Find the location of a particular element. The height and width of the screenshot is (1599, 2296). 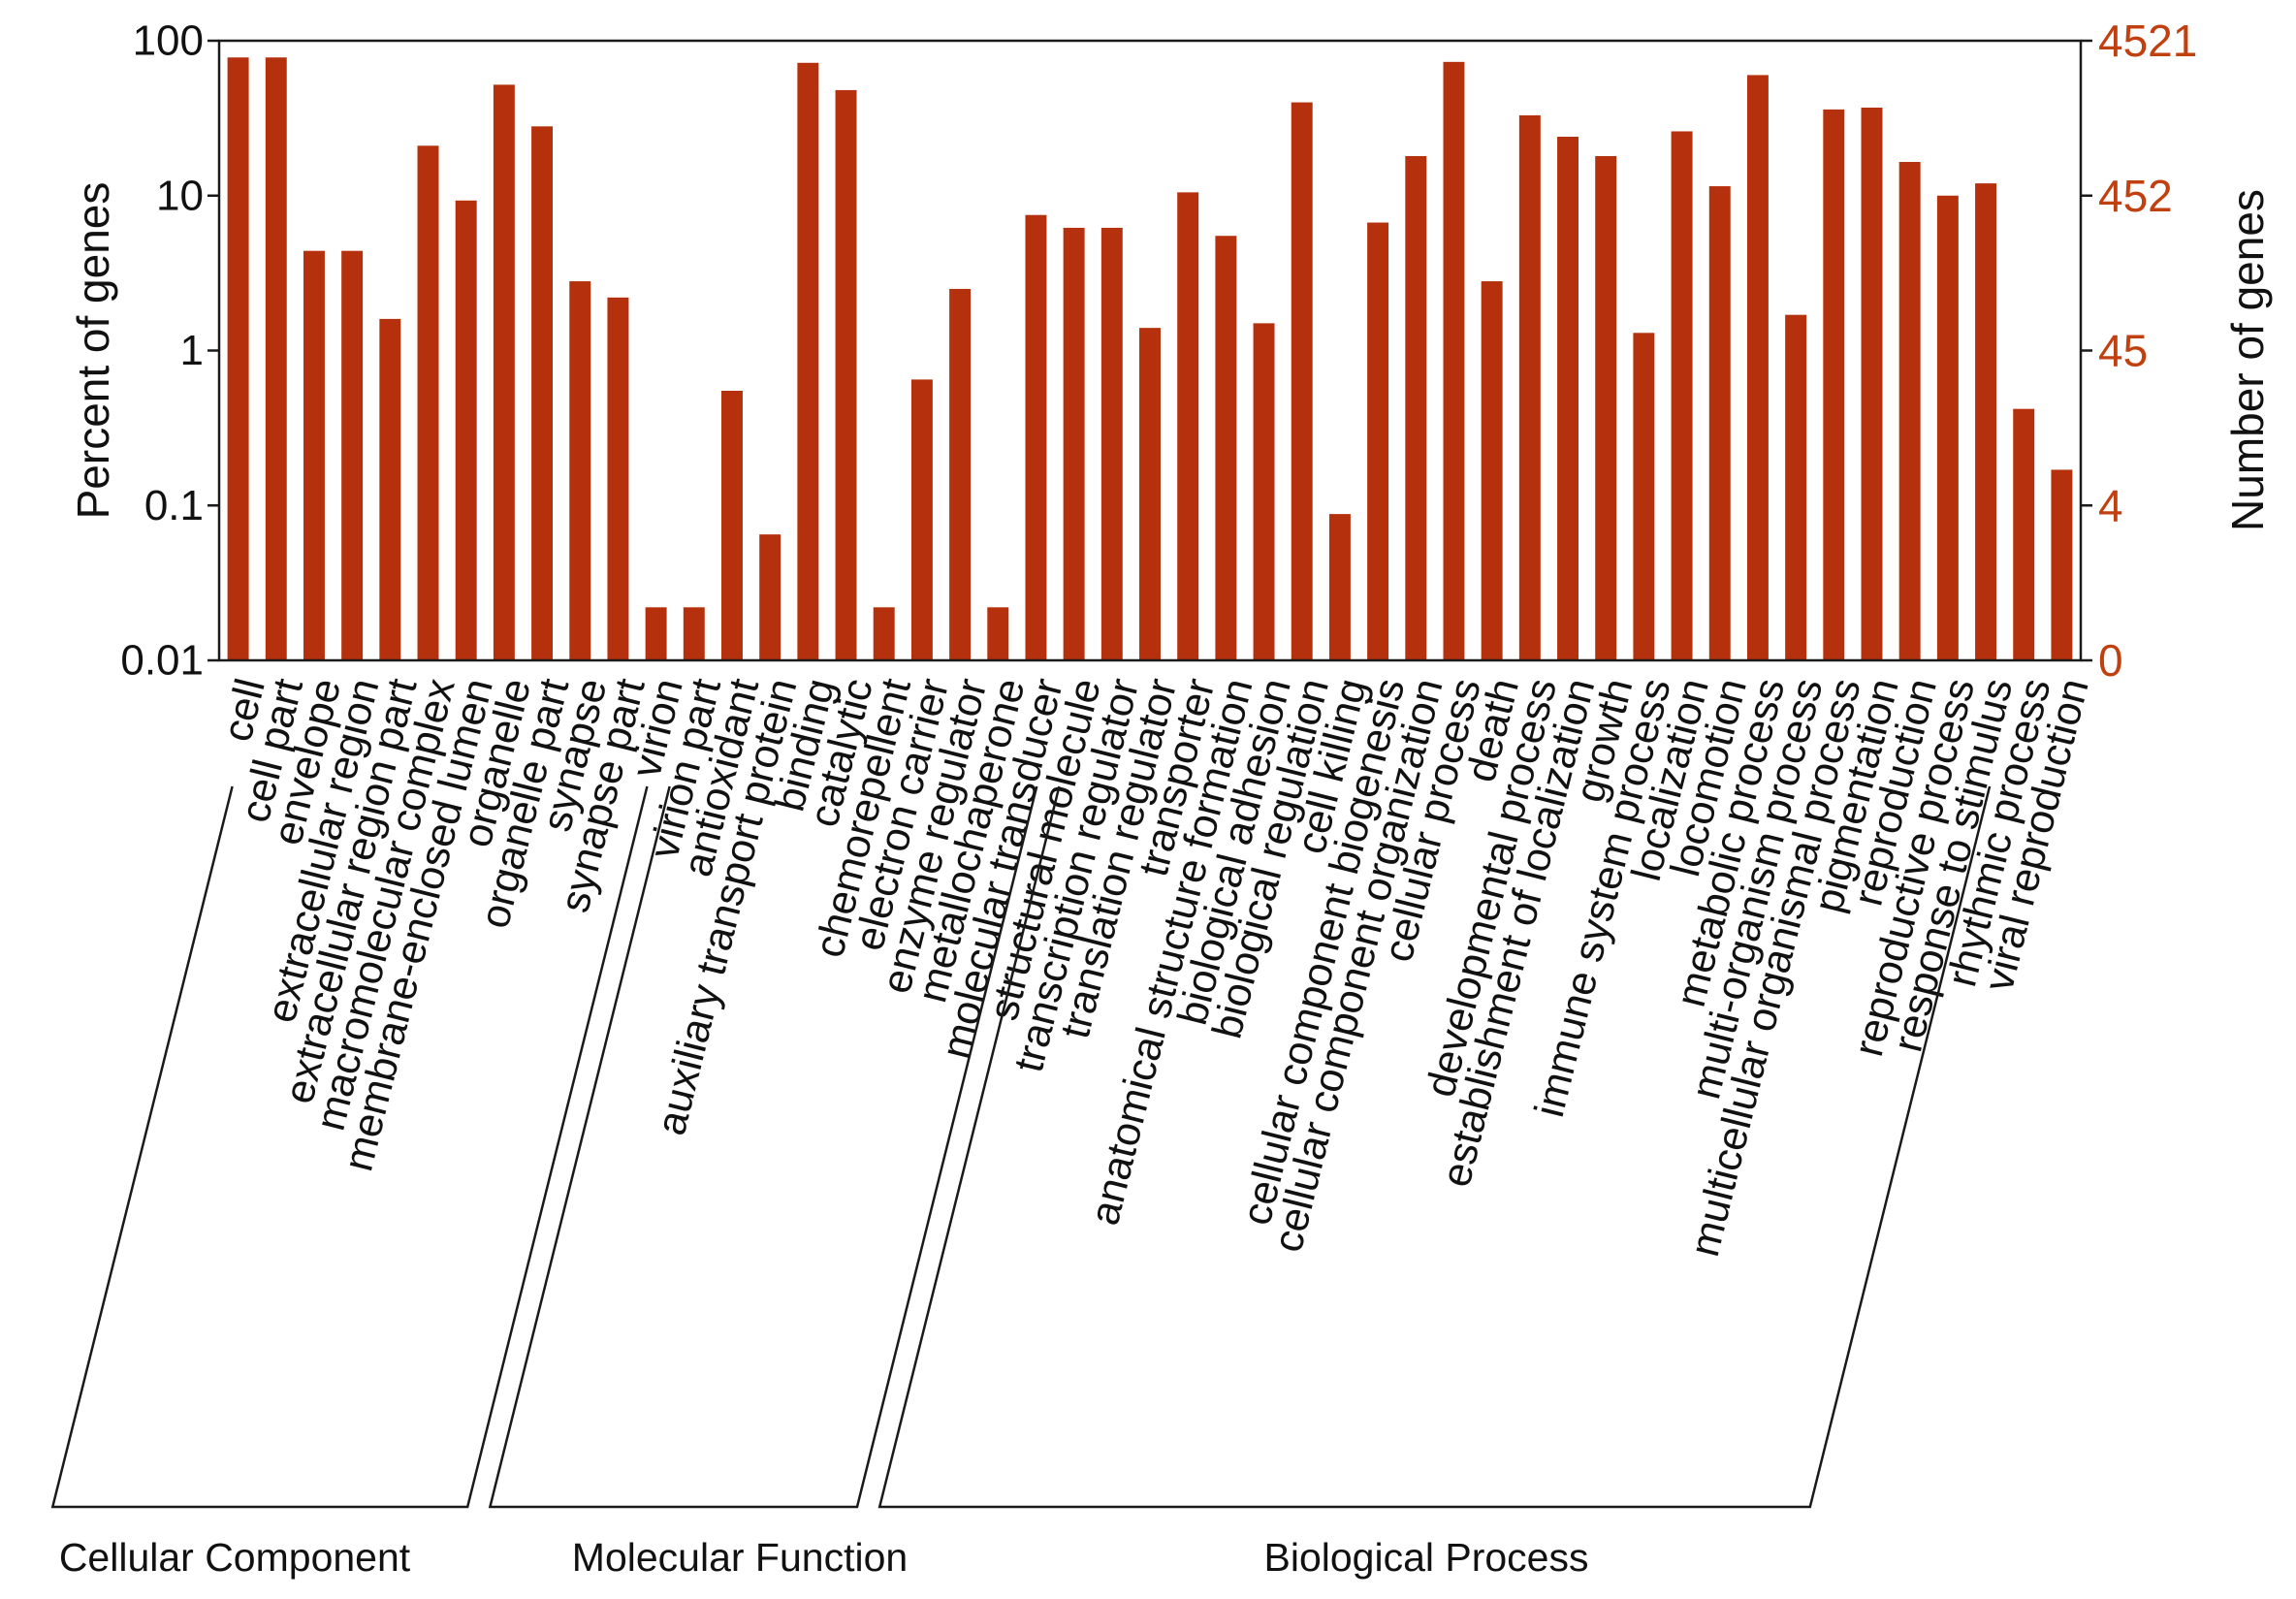

left-tick-label: 10 is located at coordinates (180, 195).